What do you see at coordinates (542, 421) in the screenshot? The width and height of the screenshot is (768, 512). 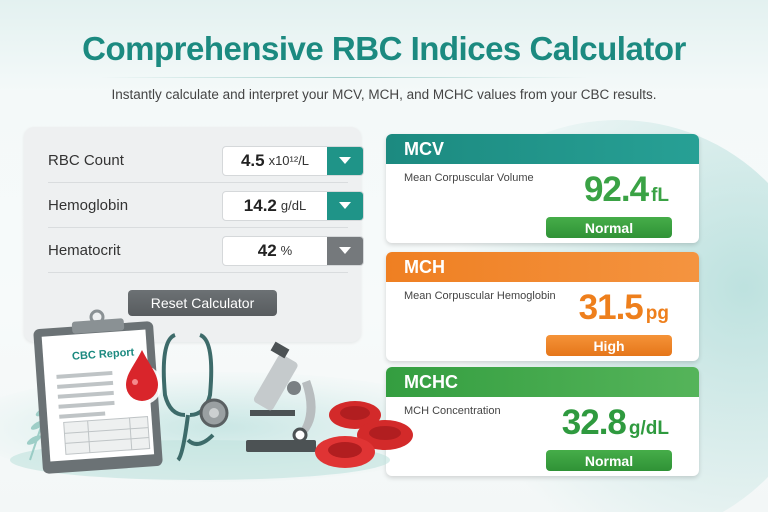 I see `result-card-mchc: MCHC MCH Concentration 32.8 g/dL Normal` at bounding box center [542, 421].